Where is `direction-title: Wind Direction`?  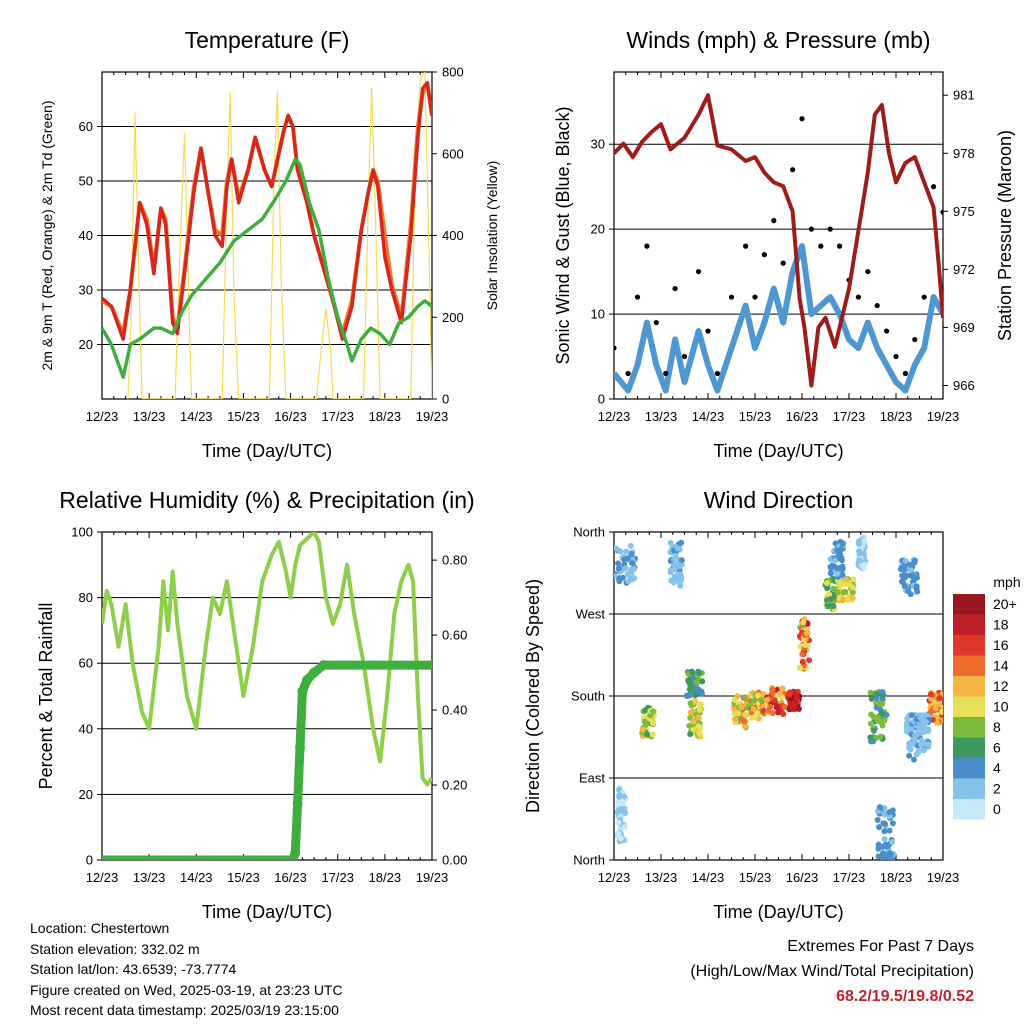 direction-title: Wind Direction is located at coordinates (779, 500).